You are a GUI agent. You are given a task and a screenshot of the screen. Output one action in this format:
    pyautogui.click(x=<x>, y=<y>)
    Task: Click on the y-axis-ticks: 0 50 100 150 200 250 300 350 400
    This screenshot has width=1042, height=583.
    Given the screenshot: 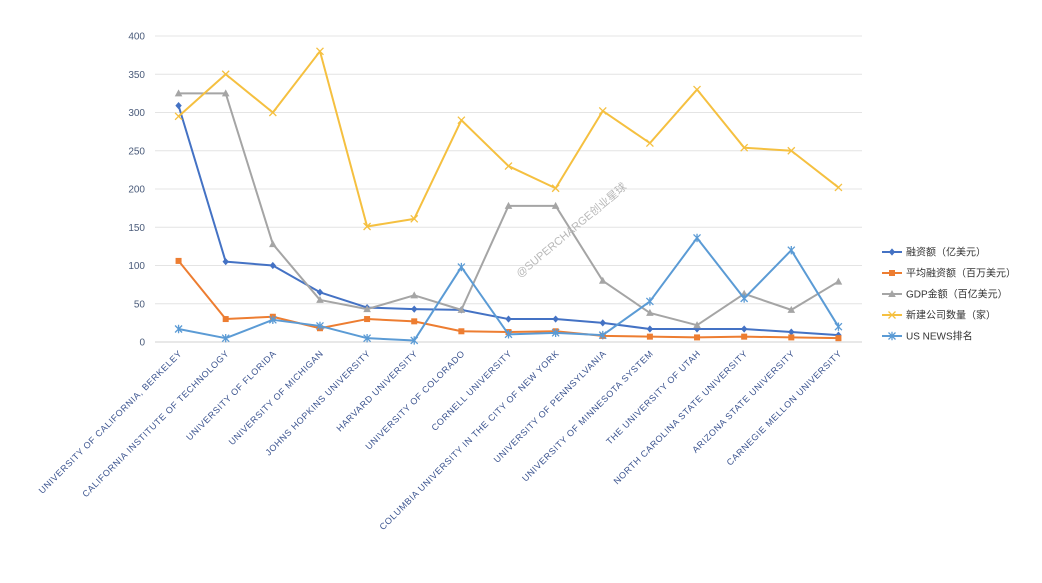 What is the action you would take?
    pyautogui.click(x=136, y=190)
    